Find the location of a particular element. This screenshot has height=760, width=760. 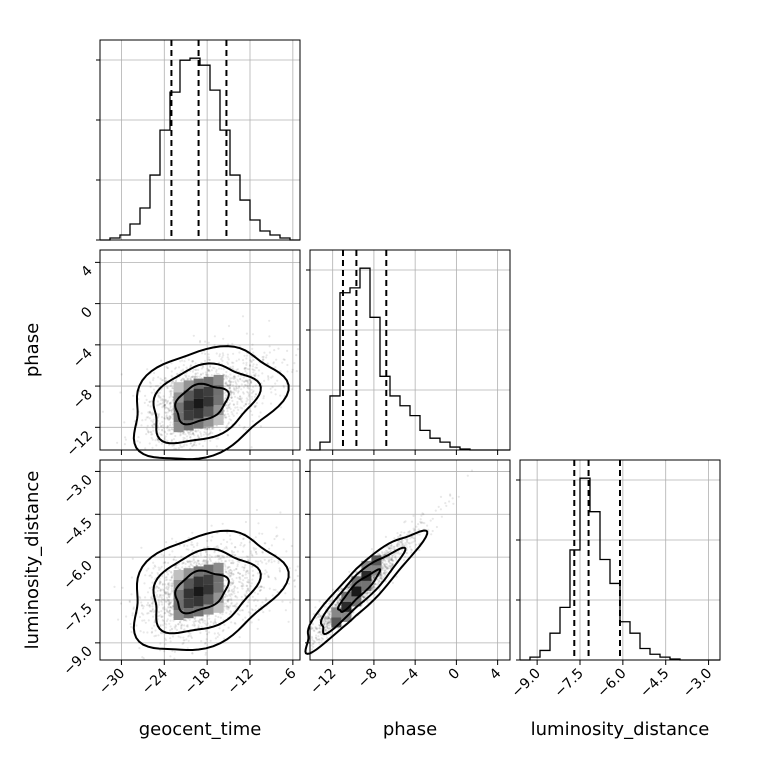

panel-phase-vs-geocent-time: −12−8−404 is located at coordinates (182, 355).